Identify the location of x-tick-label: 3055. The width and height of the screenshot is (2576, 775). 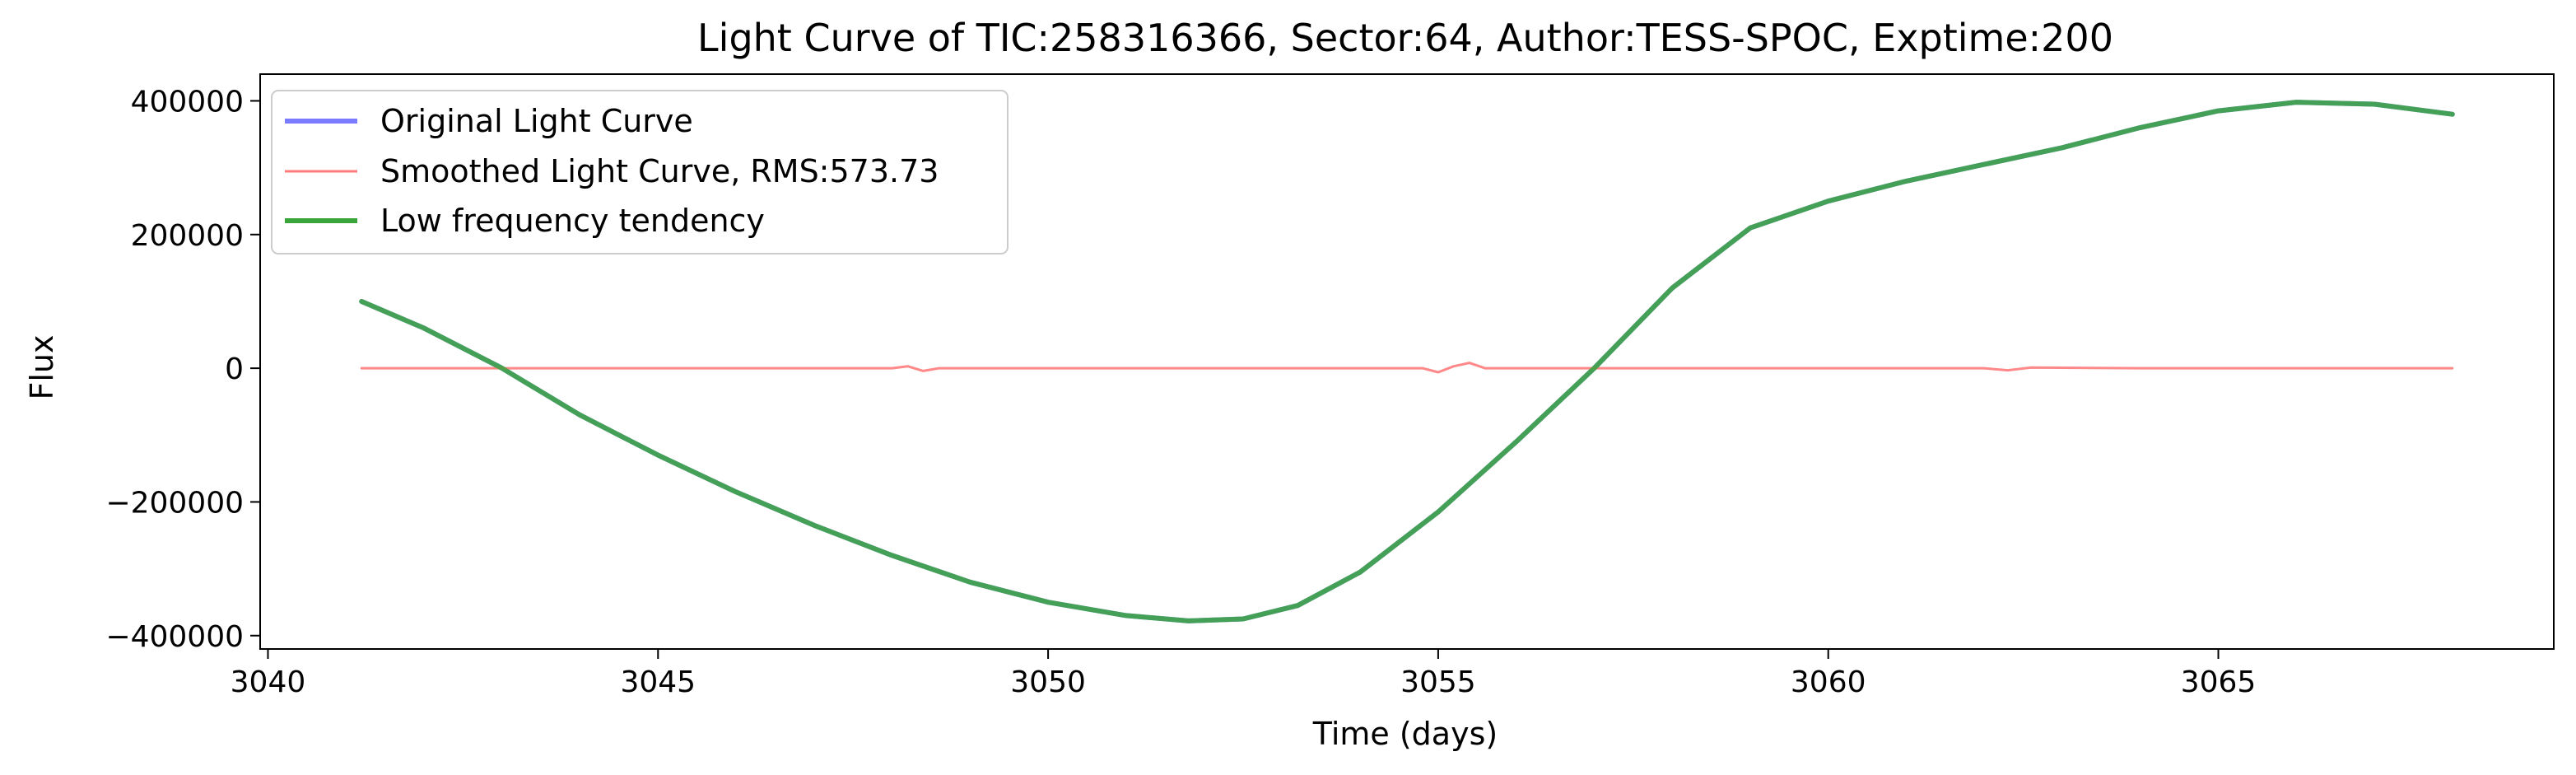
(1438, 682).